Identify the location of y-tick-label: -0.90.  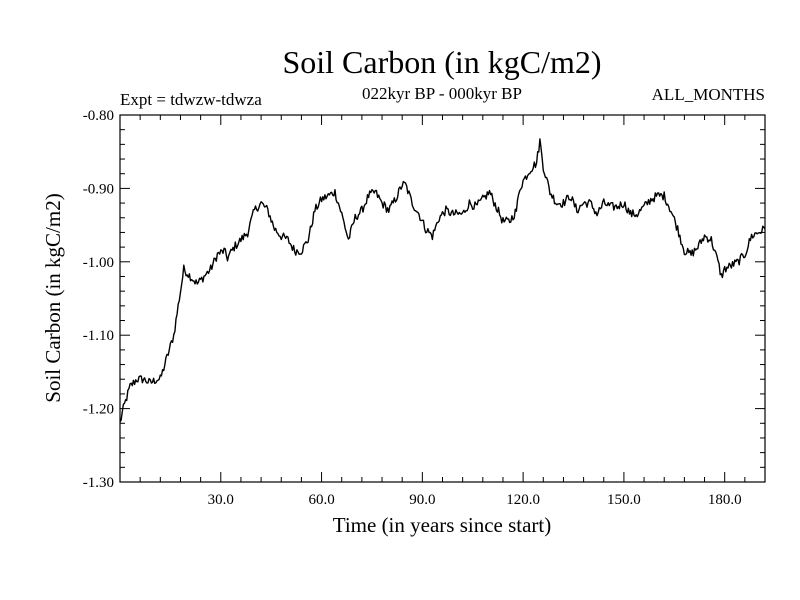
(98, 189).